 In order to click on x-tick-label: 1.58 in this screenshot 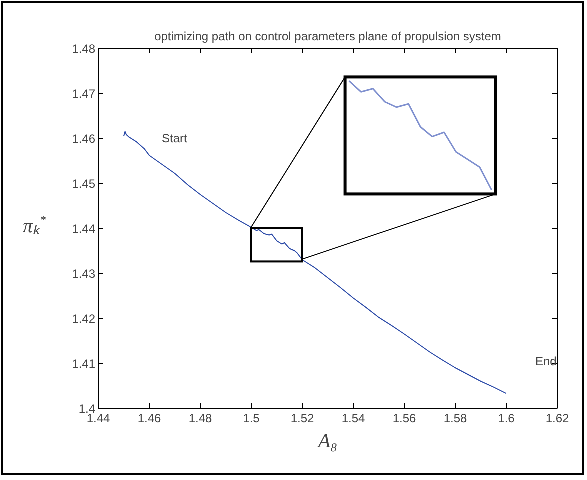, I will do `click(456, 419)`.